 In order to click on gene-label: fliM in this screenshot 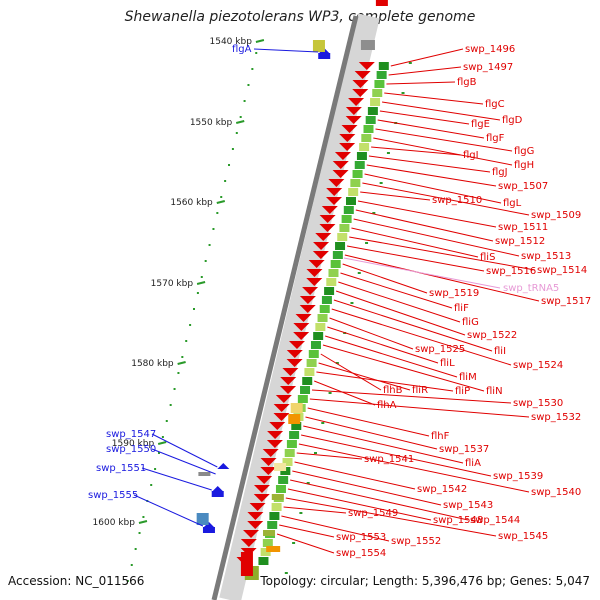, I will do `click(468, 377)`.